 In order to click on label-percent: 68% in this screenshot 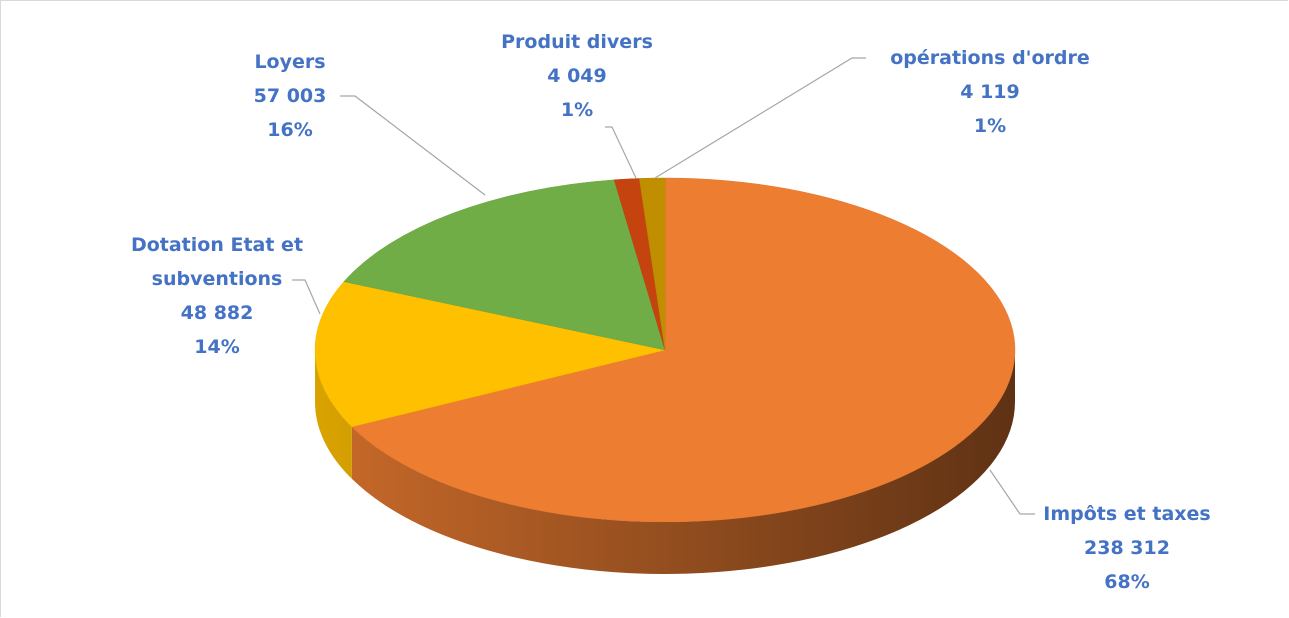, I will do `click(1127, 582)`.